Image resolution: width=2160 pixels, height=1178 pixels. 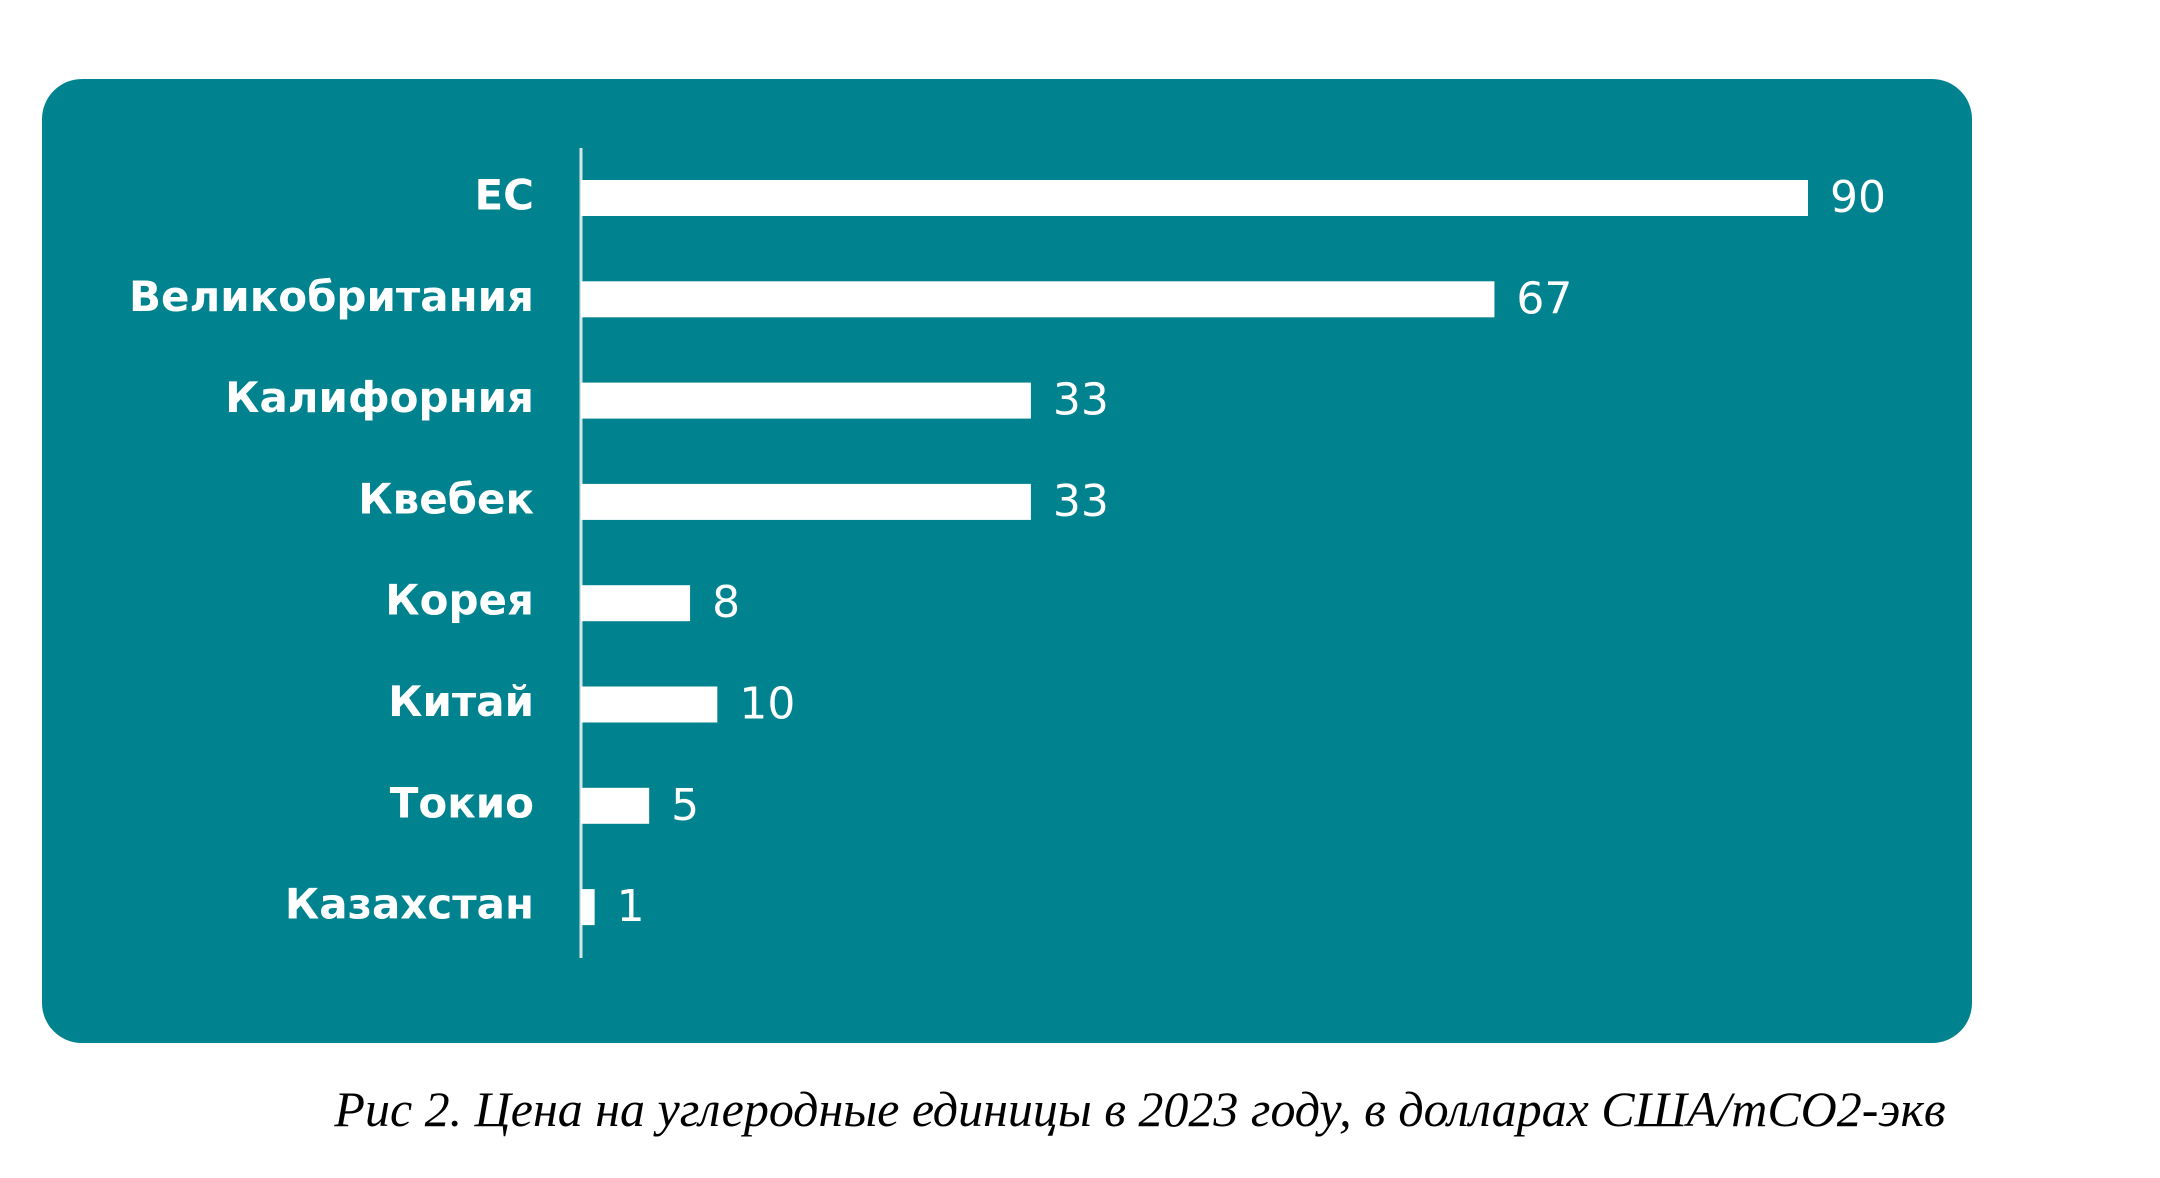 What do you see at coordinates (504, 195) in the screenshot?
I see `category-label: ЕС` at bounding box center [504, 195].